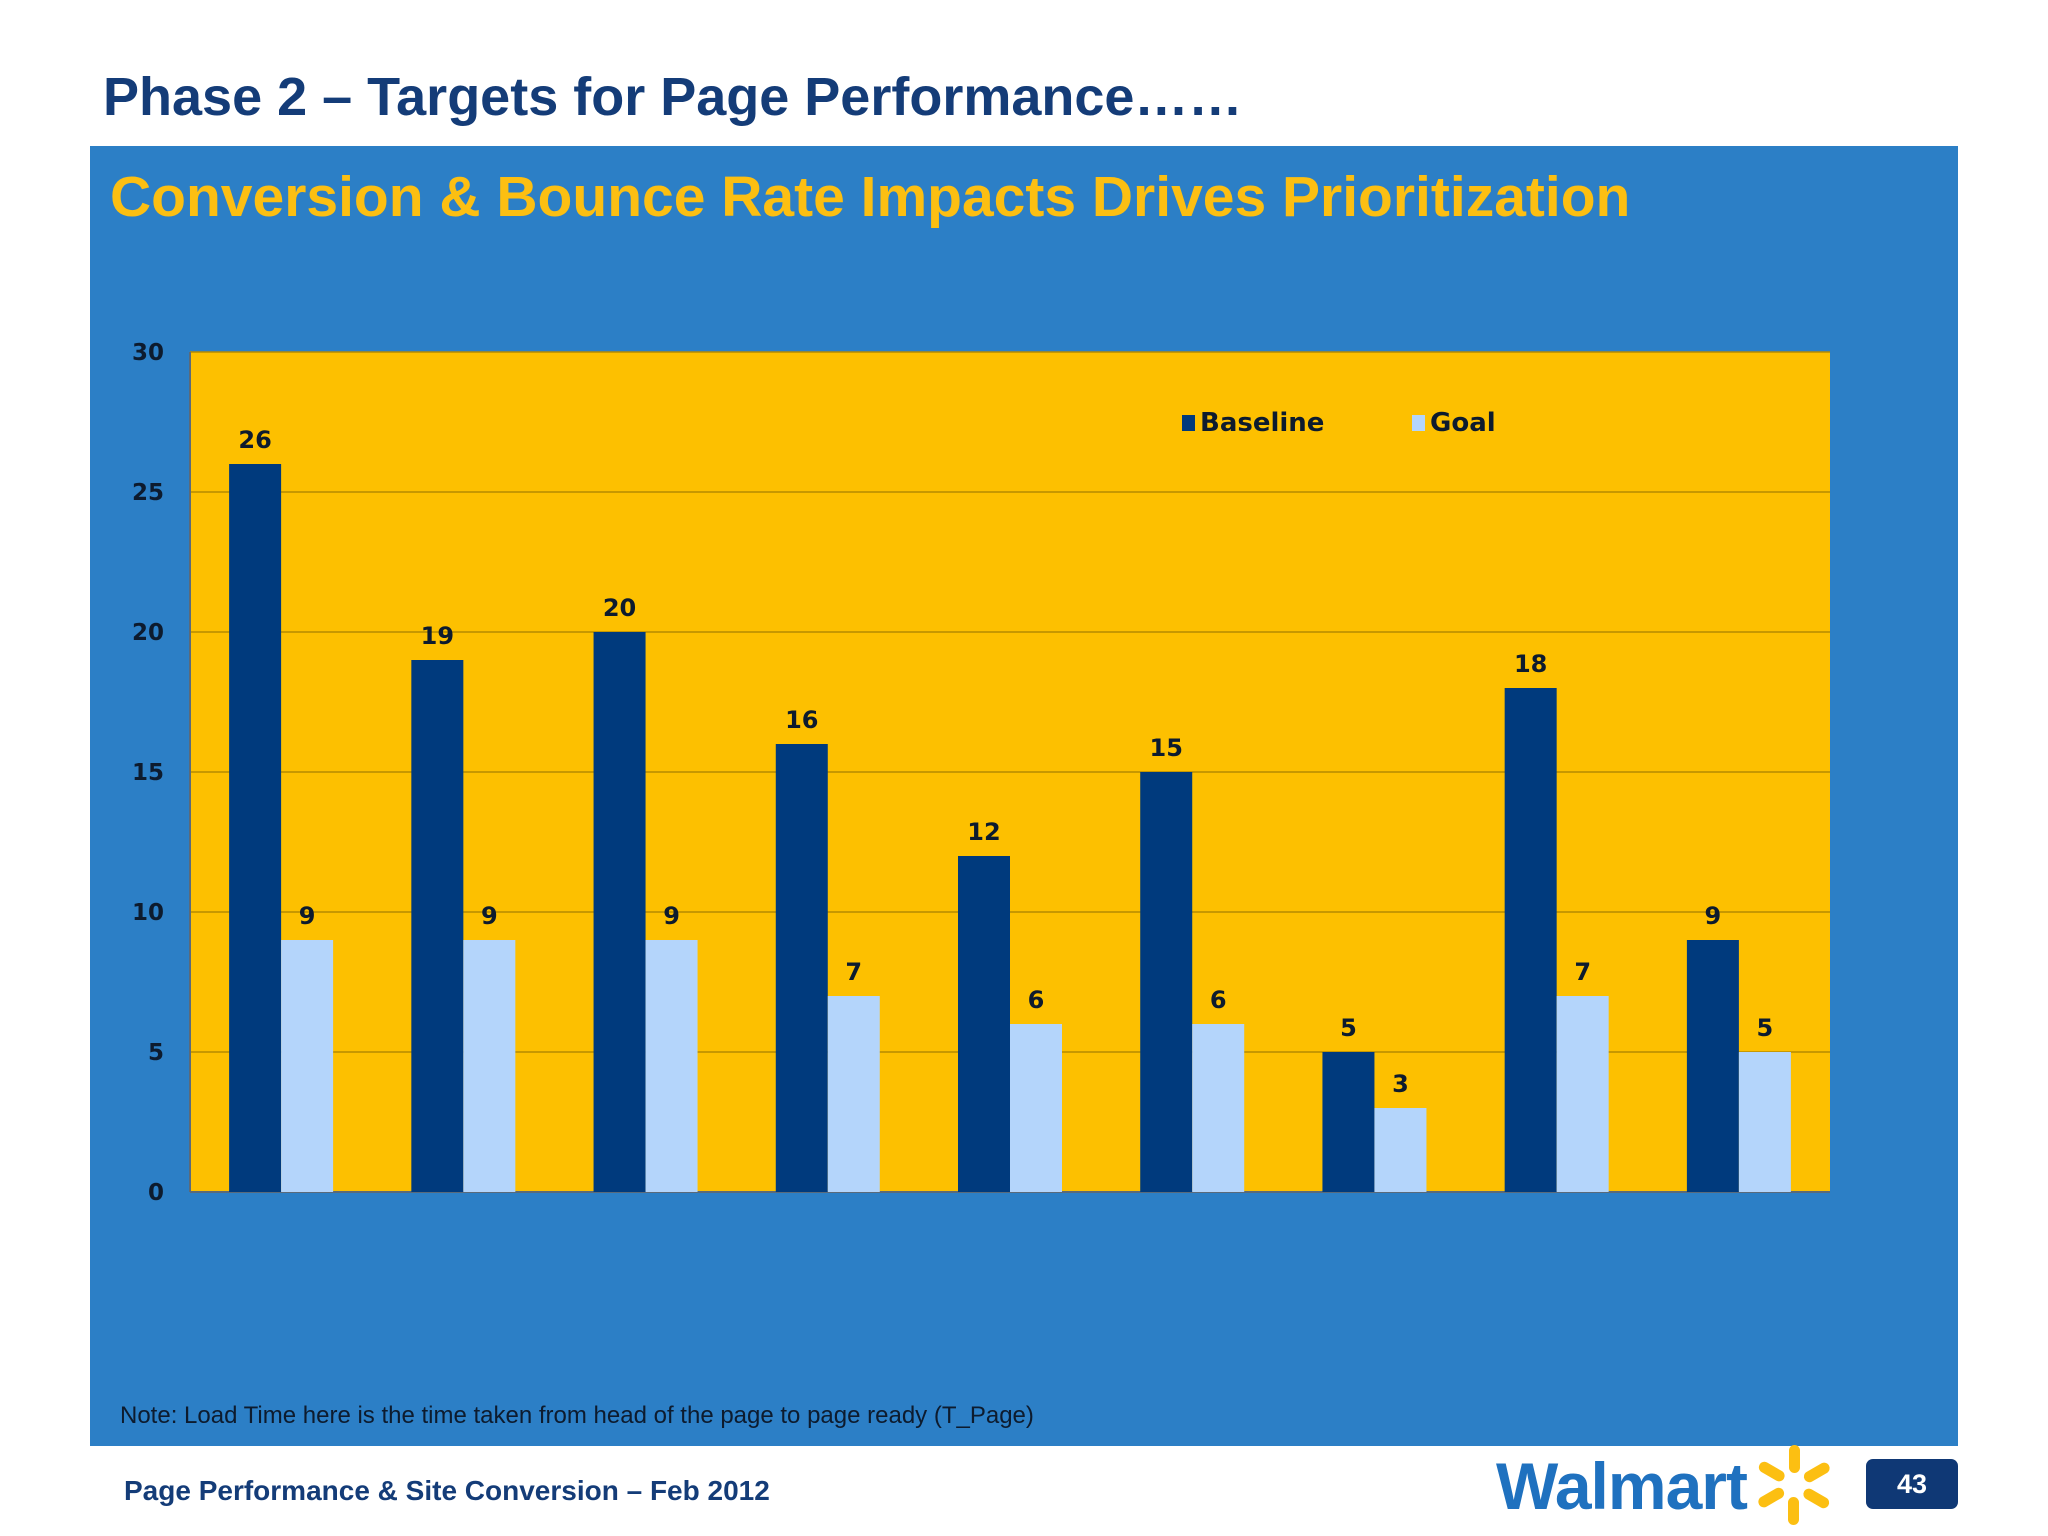 The image size is (2048, 1536). I want to click on spark-icon, so click(1794, 1485).